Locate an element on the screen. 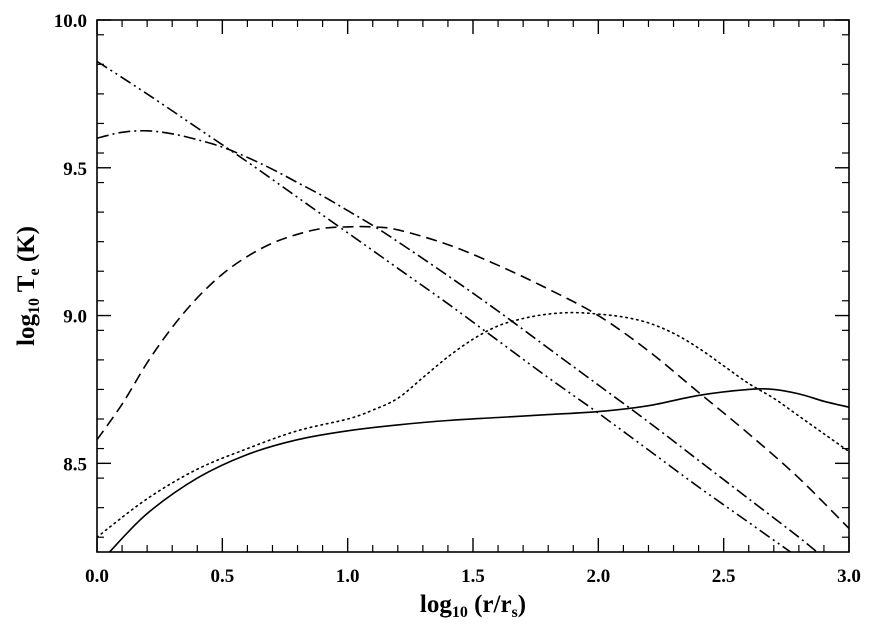 The width and height of the screenshot is (881, 624). x-tick-label: 1.0 is located at coordinates (348, 576).